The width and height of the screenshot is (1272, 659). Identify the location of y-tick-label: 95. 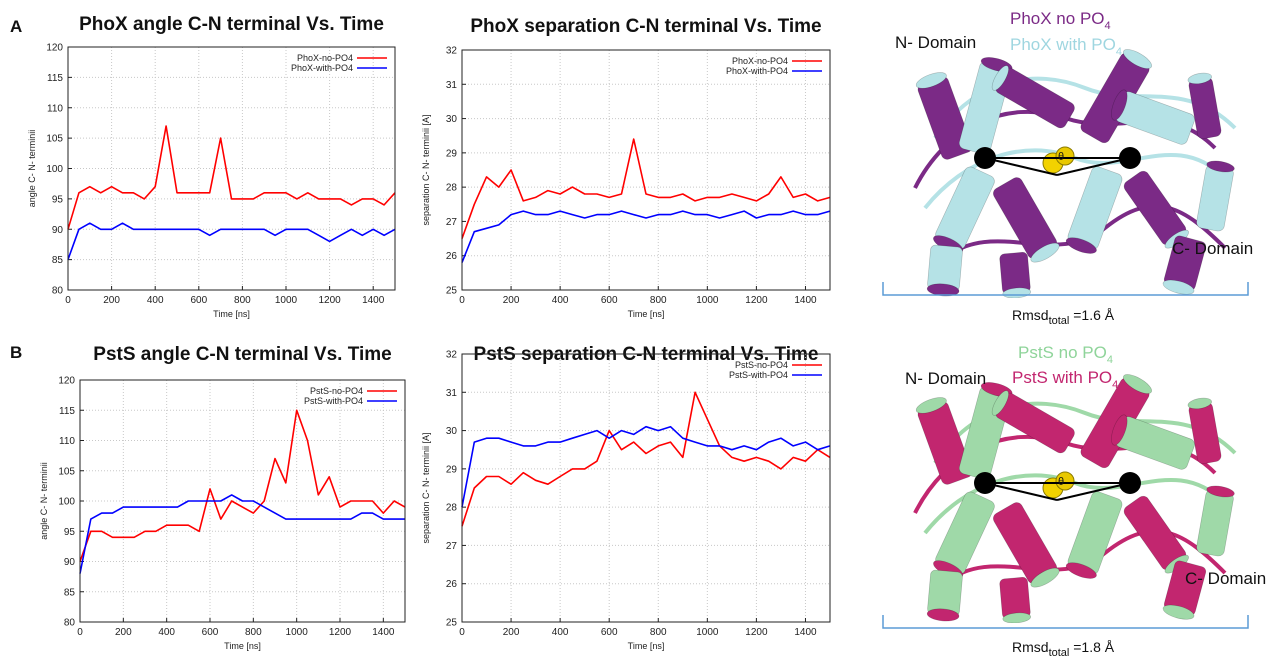
(70, 532).